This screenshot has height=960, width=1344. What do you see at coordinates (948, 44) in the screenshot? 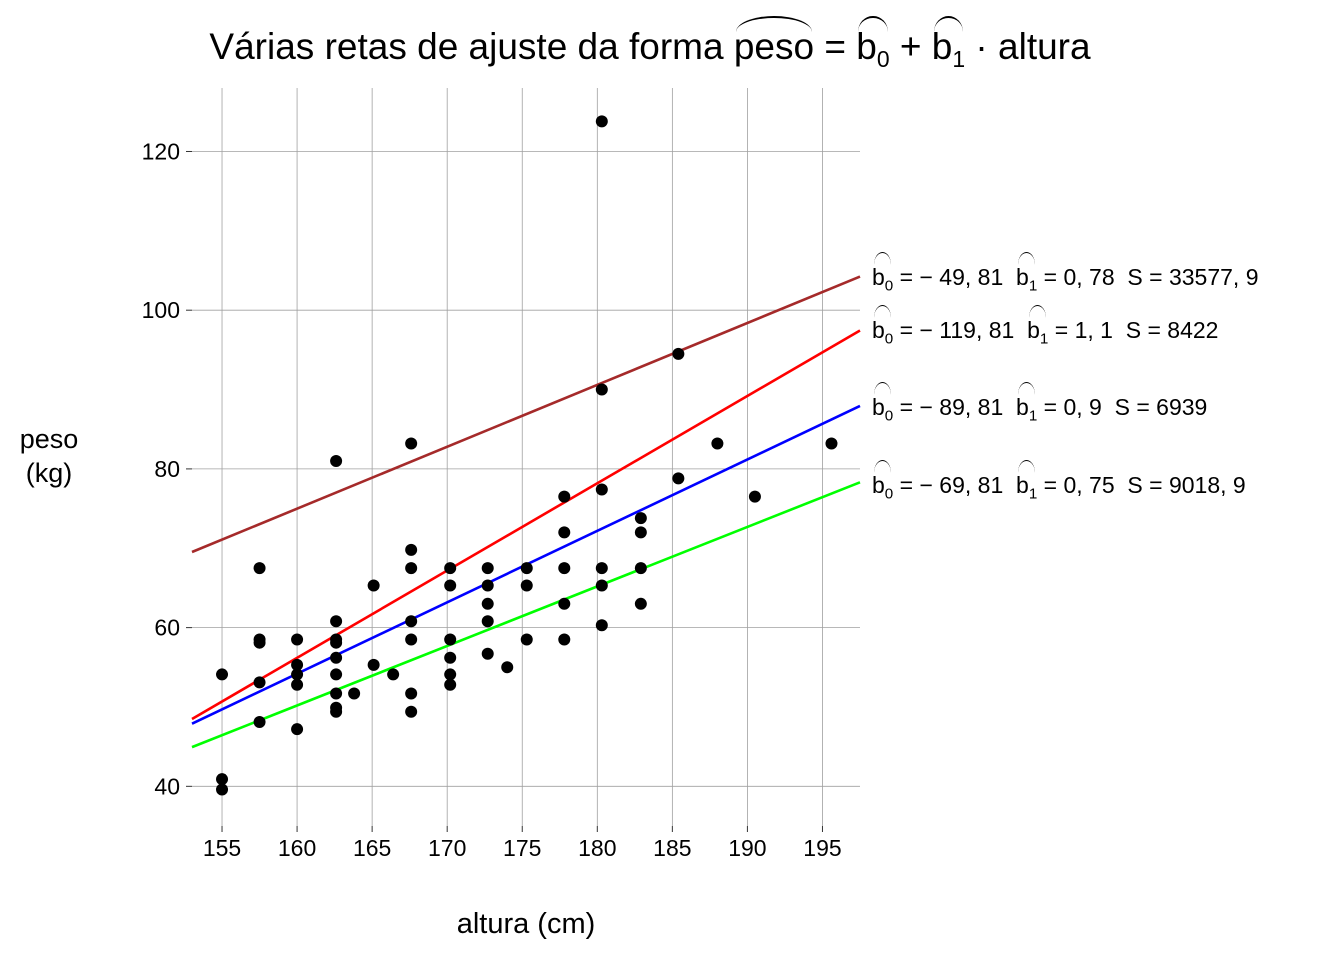
I see `title-b1: b1` at bounding box center [948, 44].